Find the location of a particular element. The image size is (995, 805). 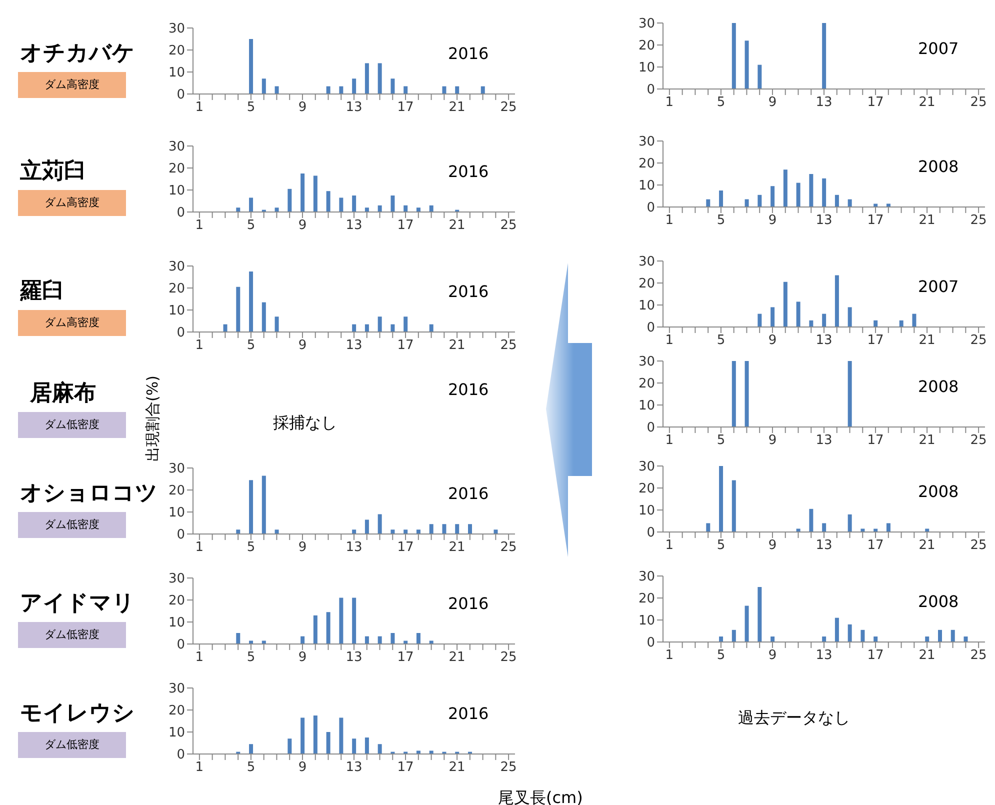

x-axis-title: 尾叉長(cm) is located at coordinates (540, 796).